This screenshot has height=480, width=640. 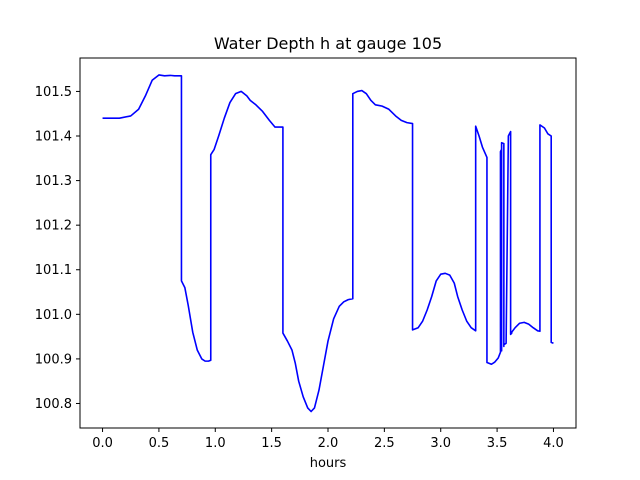 What do you see at coordinates (215, 443) in the screenshot?
I see `x-tick-label: 1.0` at bounding box center [215, 443].